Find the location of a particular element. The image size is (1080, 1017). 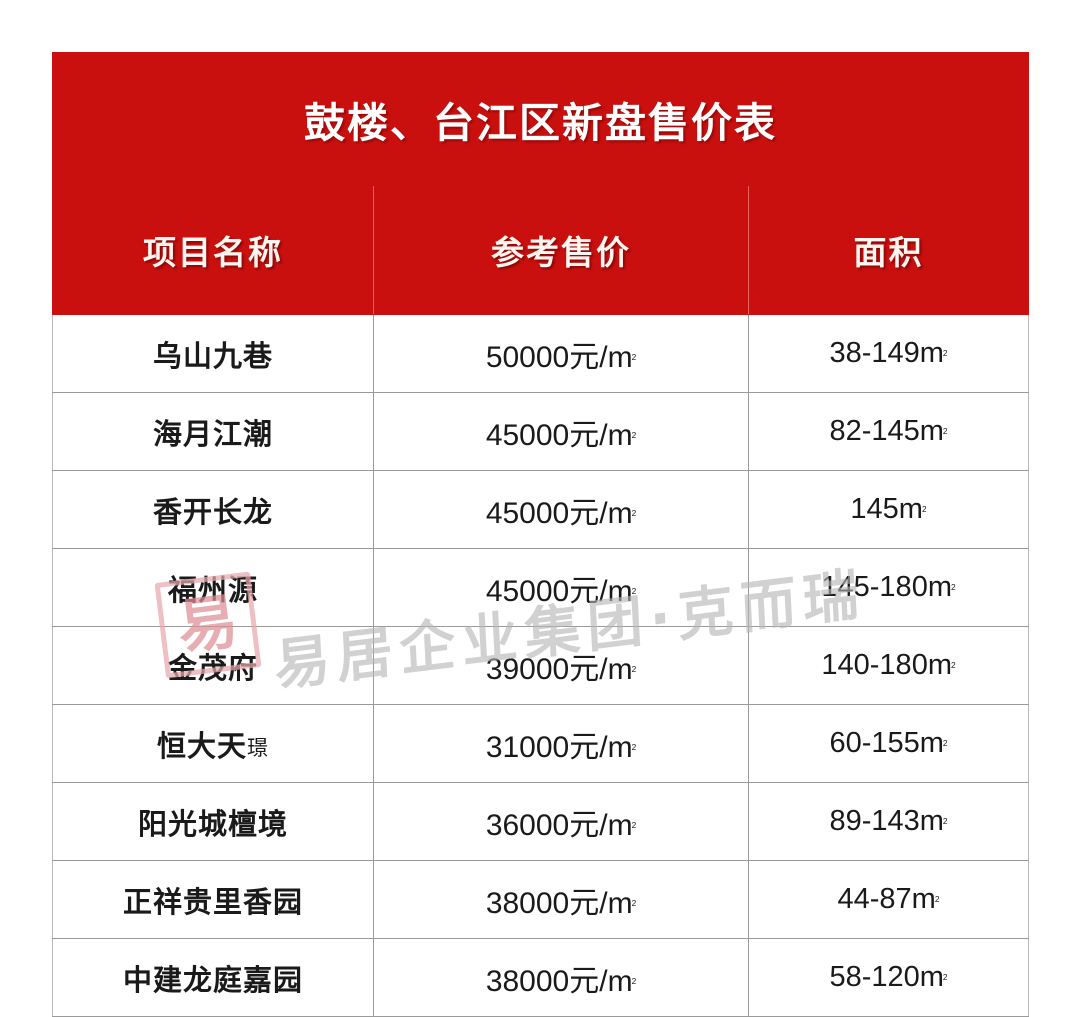

cell-project-name: 中建龙庭嘉园 is located at coordinates (213, 977).